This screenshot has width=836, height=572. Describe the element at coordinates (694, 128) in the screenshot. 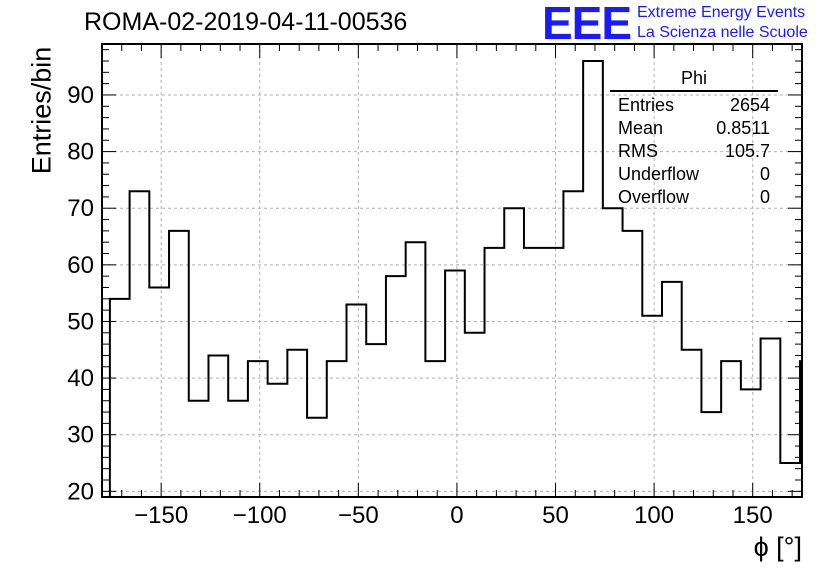

I see `stats-row-mean: Mean 0.8511` at that location.